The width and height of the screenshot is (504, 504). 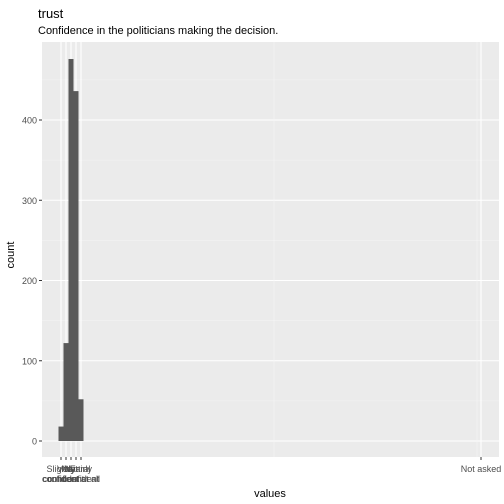 I want to click on x-tick-label: Slightly confident, so click(x=61, y=474).